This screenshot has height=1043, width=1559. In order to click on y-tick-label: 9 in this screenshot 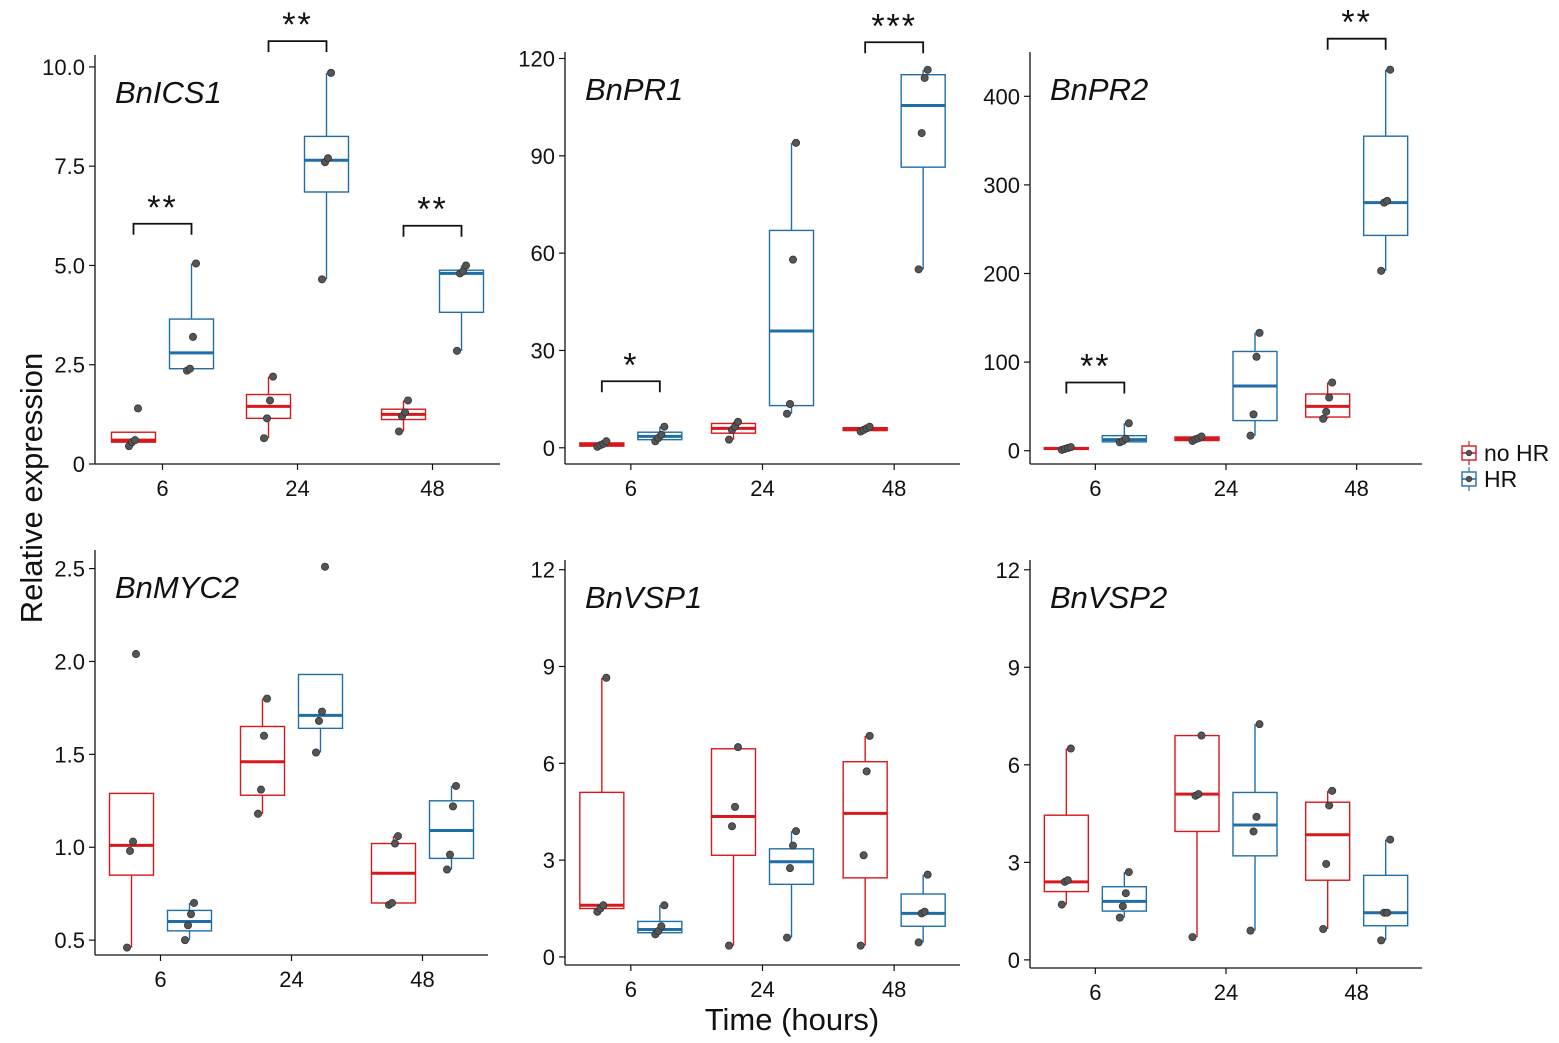, I will do `click(1014, 667)`.